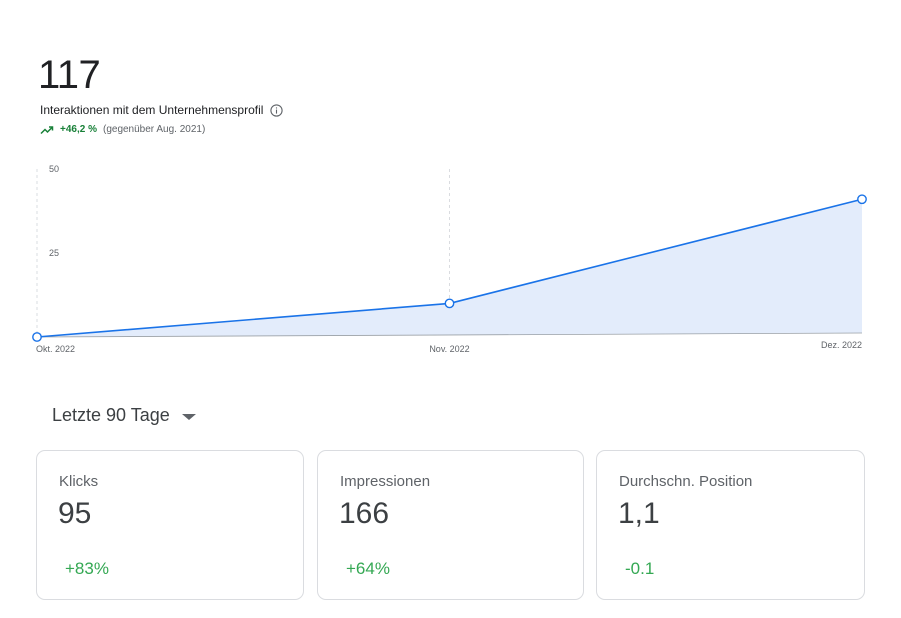  Describe the element at coordinates (78, 129) in the screenshot. I see `trend-change: +46,2 %` at that location.